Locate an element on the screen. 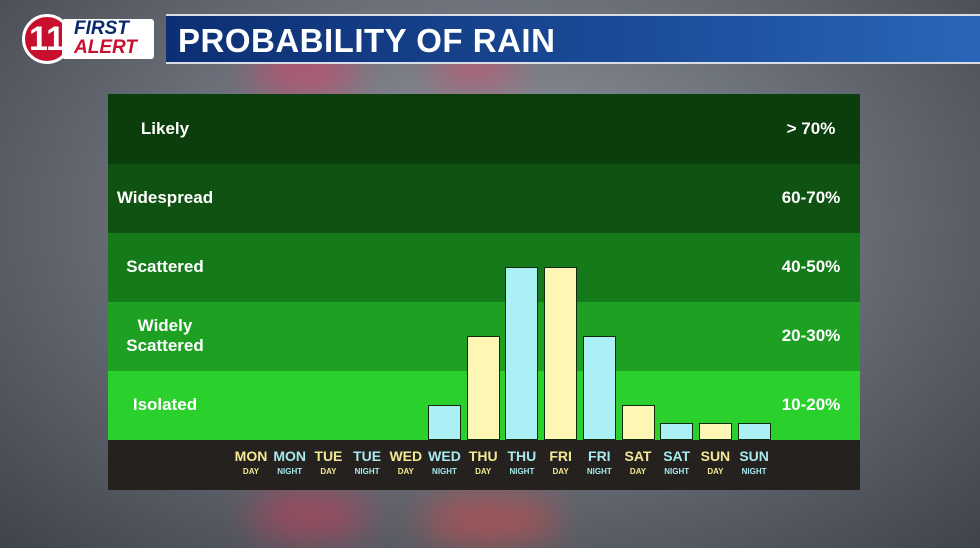 The image size is (980, 548). station-logo: 11 FIRST ALERT is located at coordinates (88, 40).